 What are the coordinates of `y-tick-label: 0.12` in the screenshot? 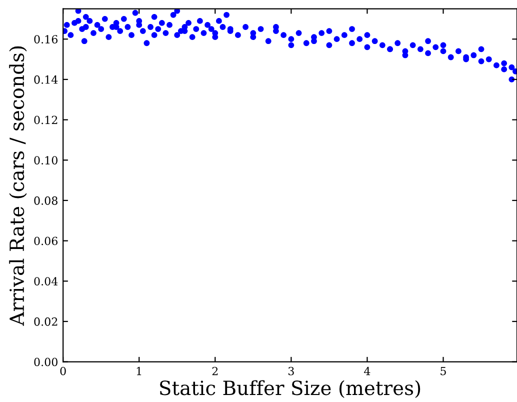 It's located at (46, 120).